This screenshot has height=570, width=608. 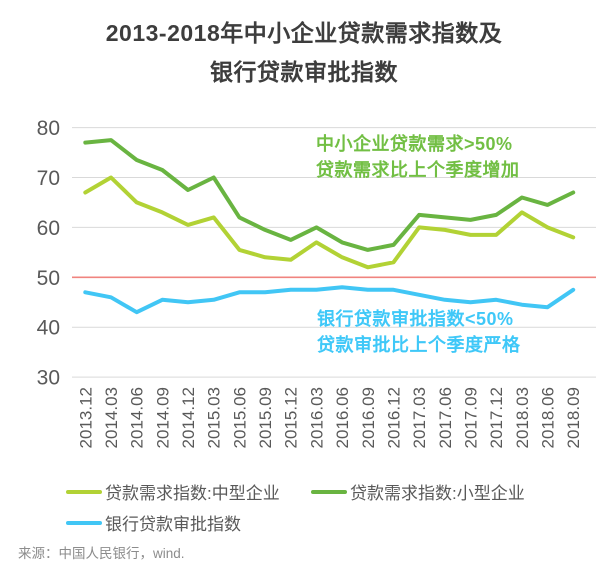 I want to click on x-axis-label: 2013.12, so click(x=85, y=417).